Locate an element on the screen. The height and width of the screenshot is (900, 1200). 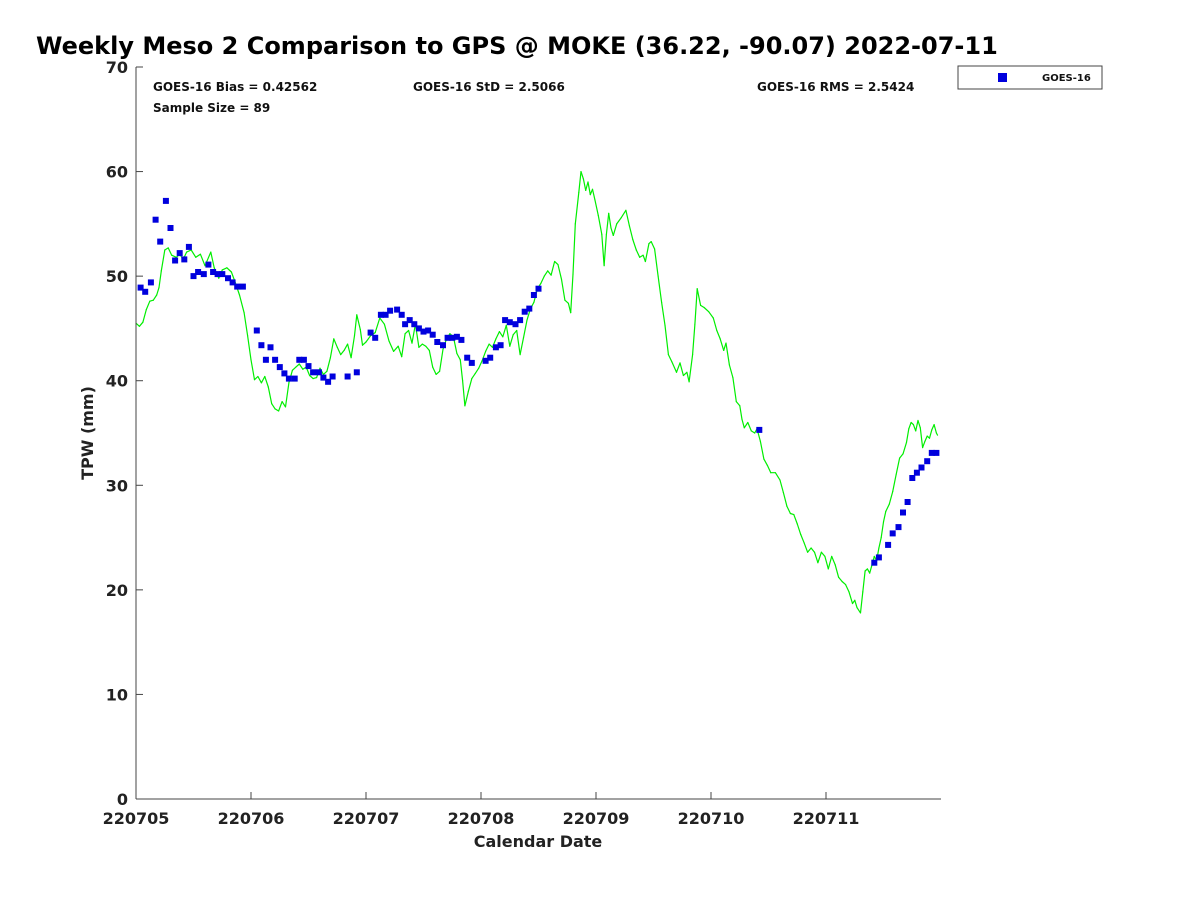
y-tick-label: 10 is located at coordinates (117, 694).